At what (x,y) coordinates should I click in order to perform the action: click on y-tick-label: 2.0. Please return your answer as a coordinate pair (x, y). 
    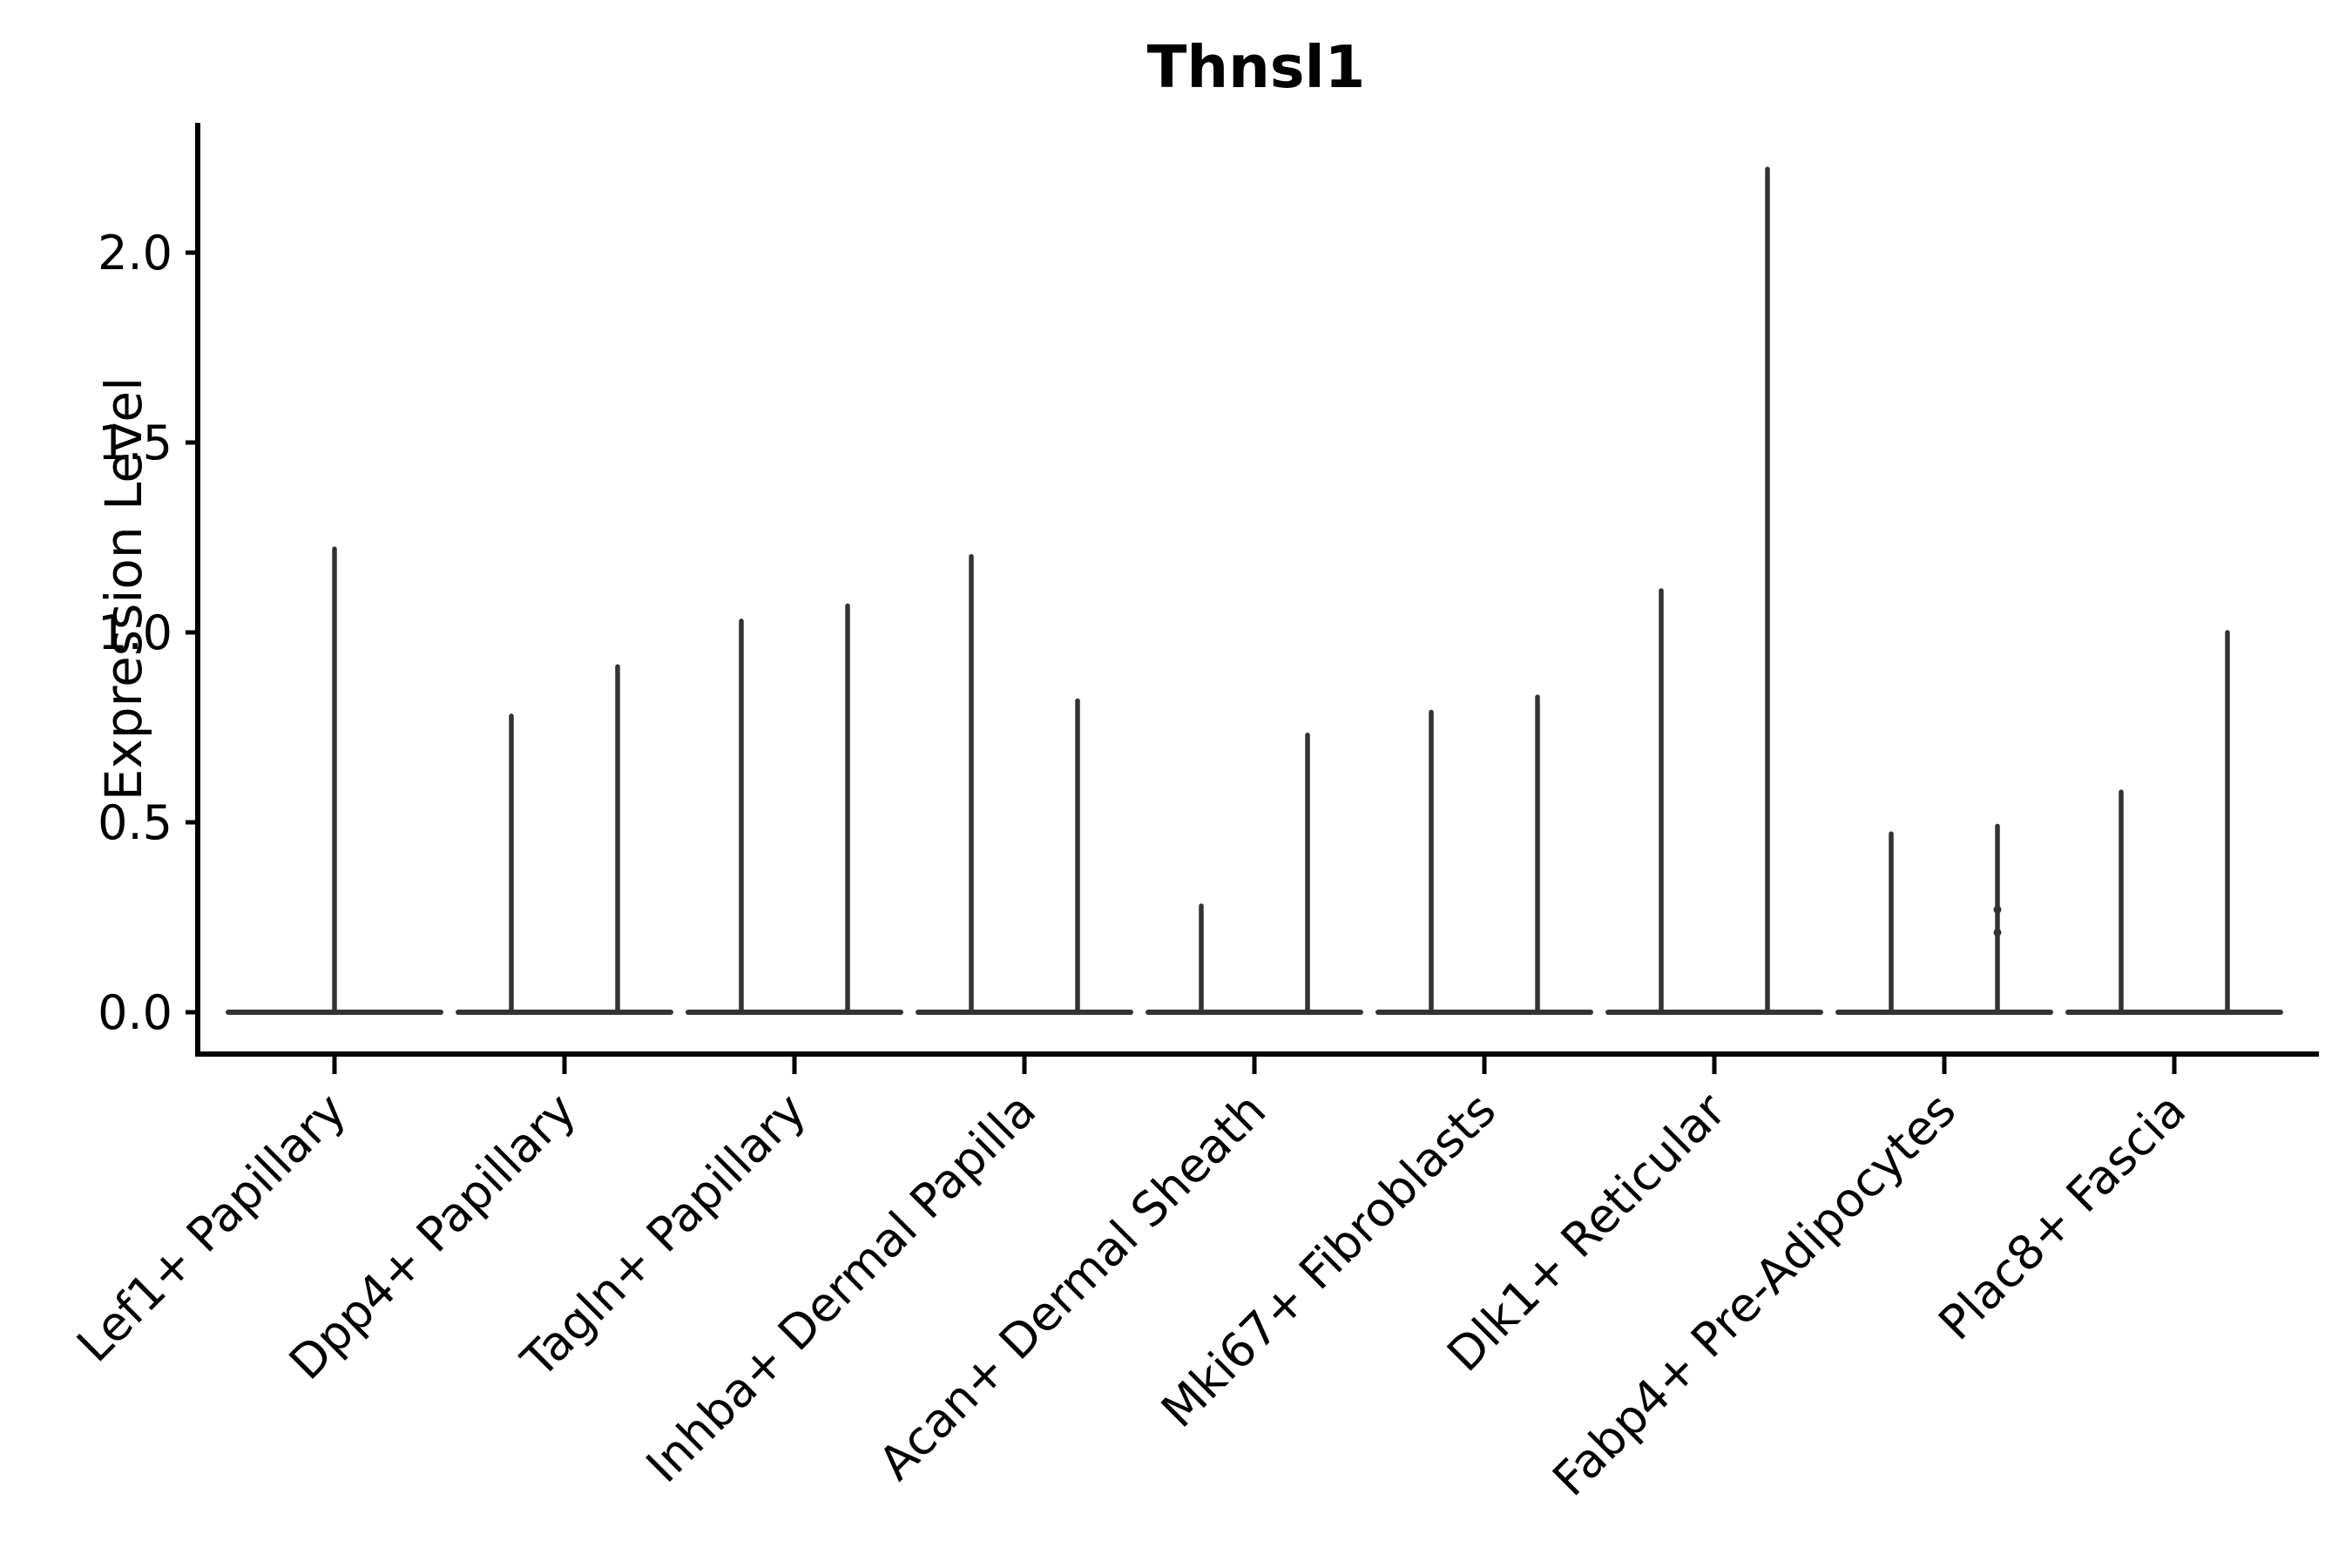
    Looking at the image, I should click on (135, 253).